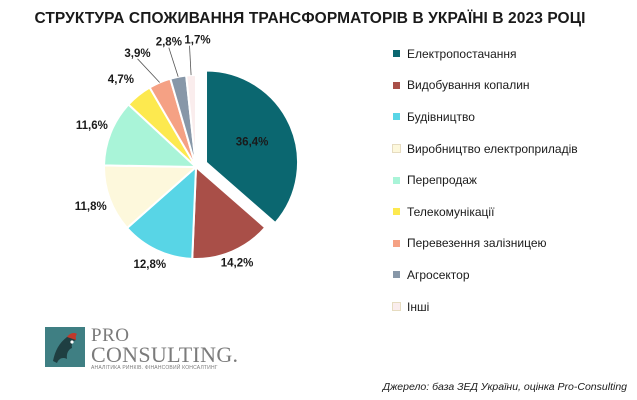 The image size is (637, 400). I want to click on legend-label-3: Будівництво, so click(441, 116).